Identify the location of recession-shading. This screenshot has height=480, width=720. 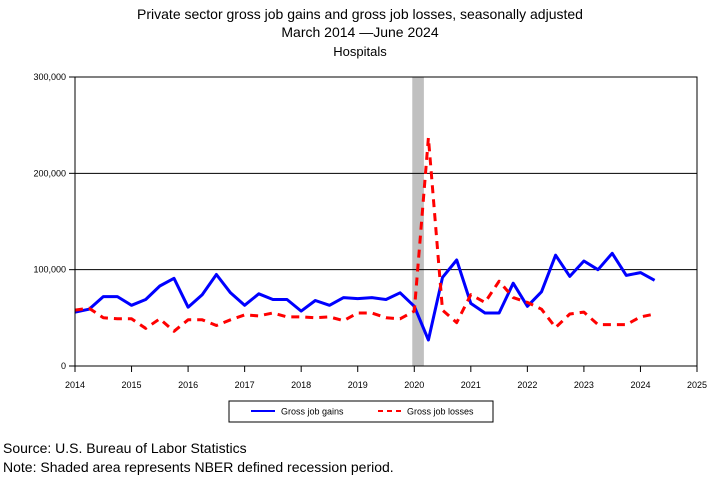
(418, 221).